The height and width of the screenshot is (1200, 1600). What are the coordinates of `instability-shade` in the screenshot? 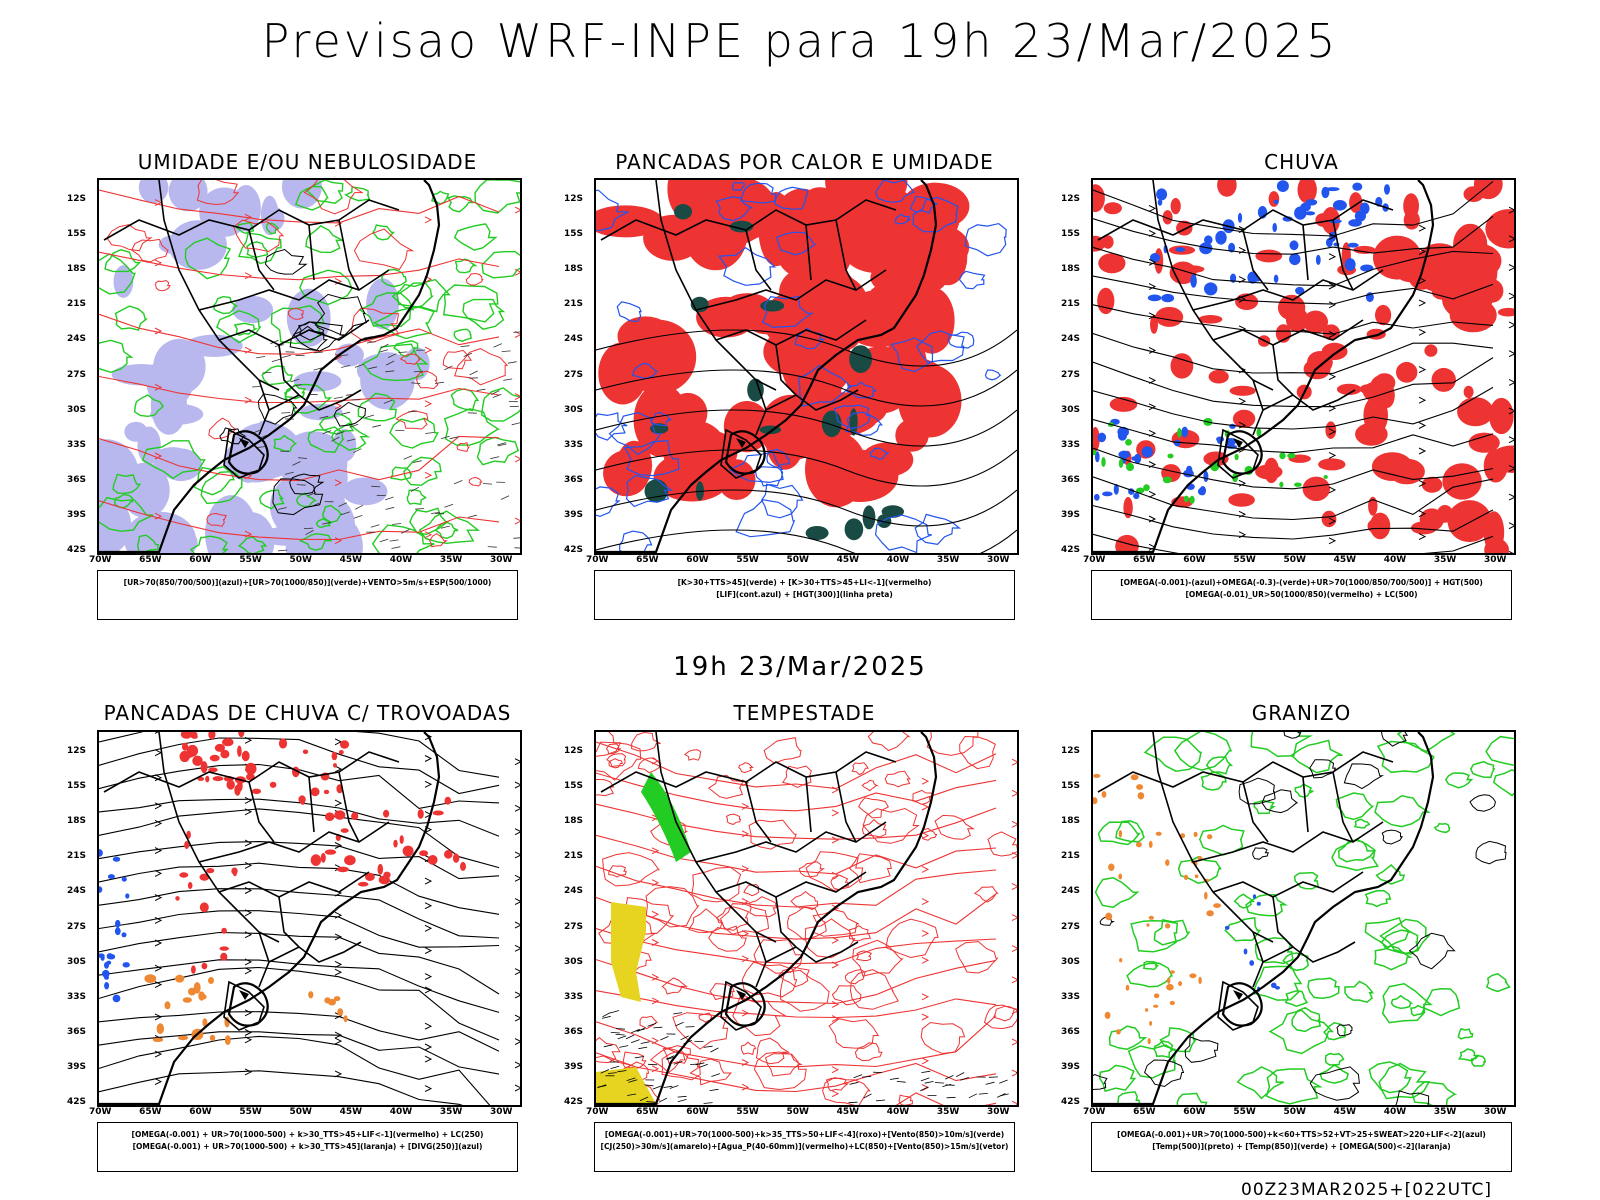 It's located at (865, 405).